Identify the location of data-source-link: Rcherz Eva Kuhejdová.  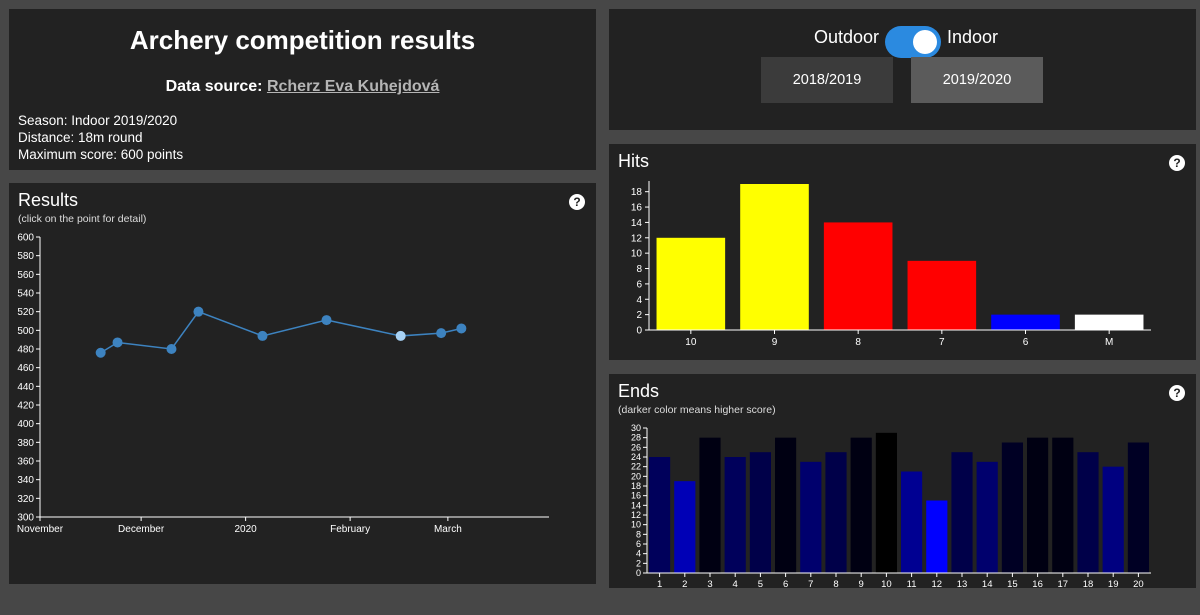
(353, 86).